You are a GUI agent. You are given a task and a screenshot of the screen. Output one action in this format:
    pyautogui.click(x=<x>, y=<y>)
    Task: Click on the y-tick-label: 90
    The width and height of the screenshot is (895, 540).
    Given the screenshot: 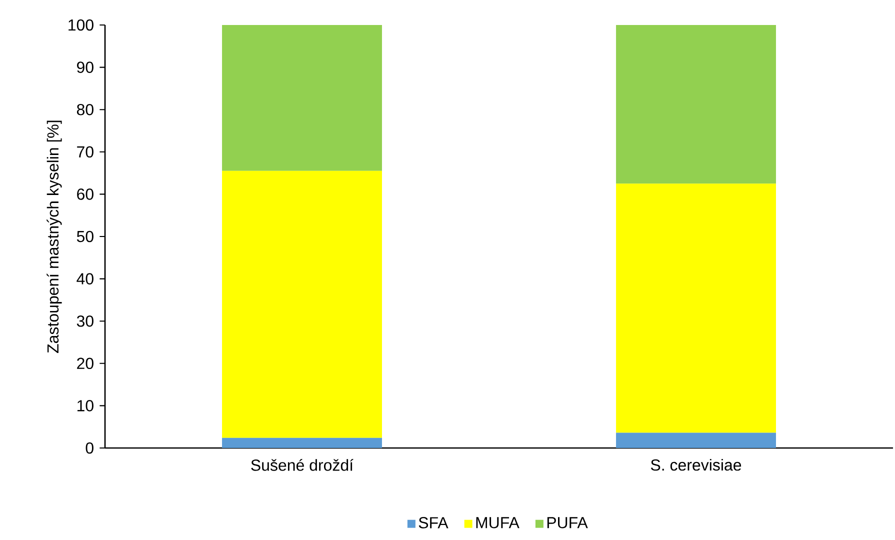 What is the action you would take?
    pyautogui.click(x=85, y=67)
    